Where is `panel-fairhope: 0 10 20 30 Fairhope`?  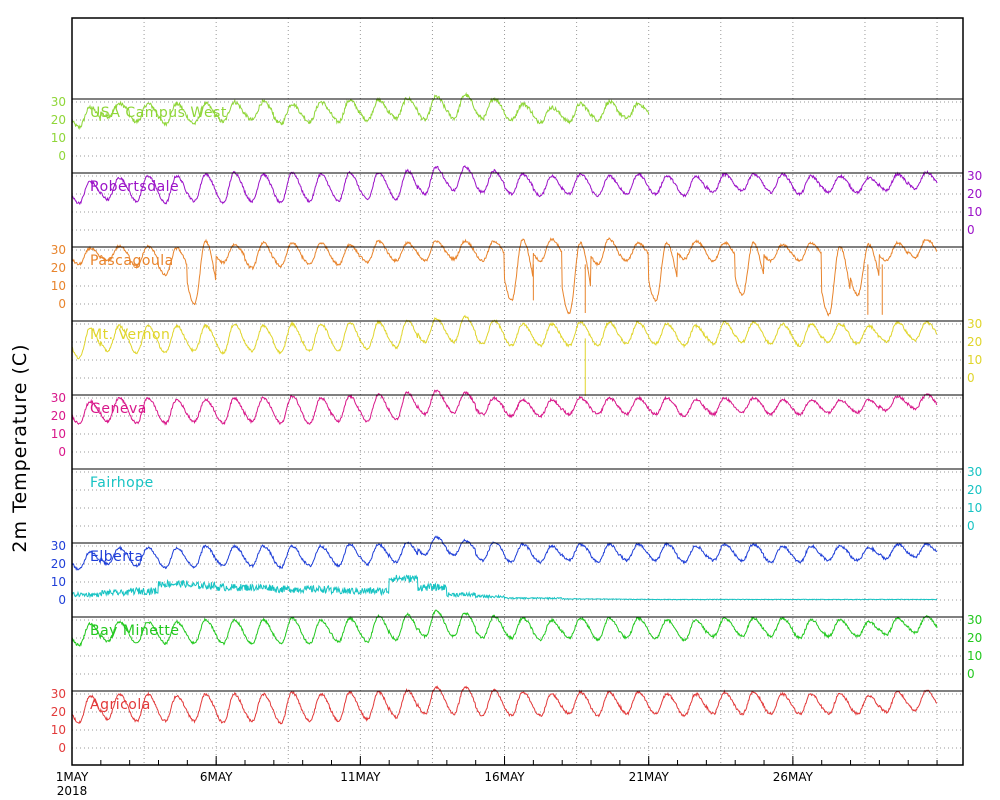 panel-fairhope: 0 10 20 30 Fairhope is located at coordinates (527, 499).